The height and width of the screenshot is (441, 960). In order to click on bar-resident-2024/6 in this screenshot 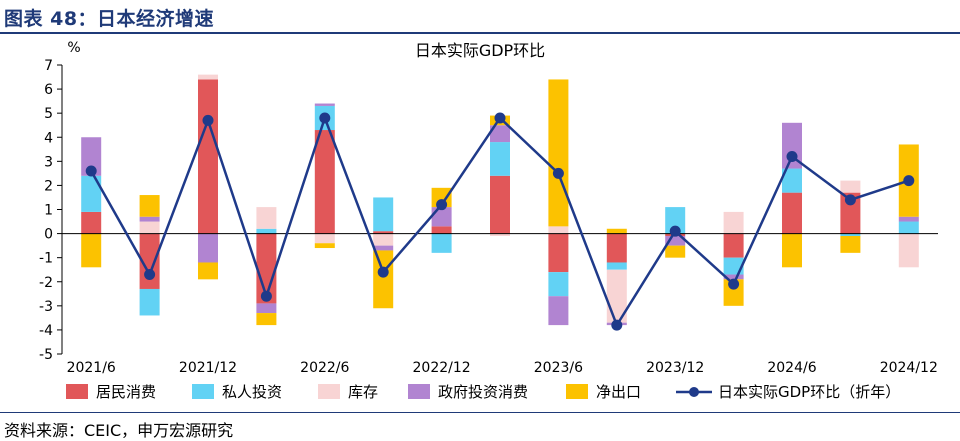, I will do `click(792, 213)`.